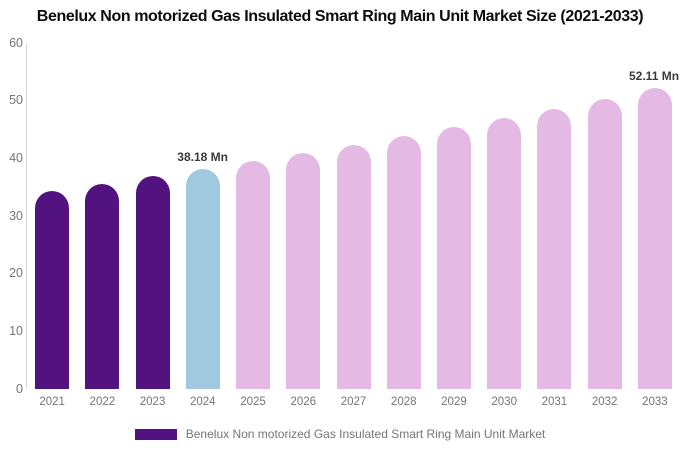  I want to click on value-label-2024: 38.18 Mn, so click(202, 156).